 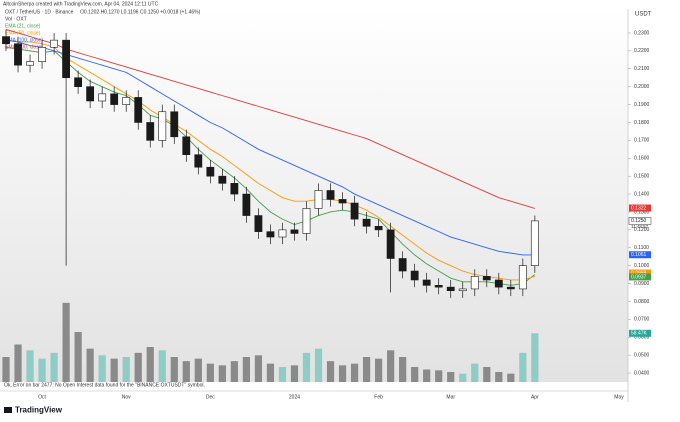 What do you see at coordinates (642, 355) in the screenshot?
I see `y-tick-label: 0.0500` at bounding box center [642, 355].